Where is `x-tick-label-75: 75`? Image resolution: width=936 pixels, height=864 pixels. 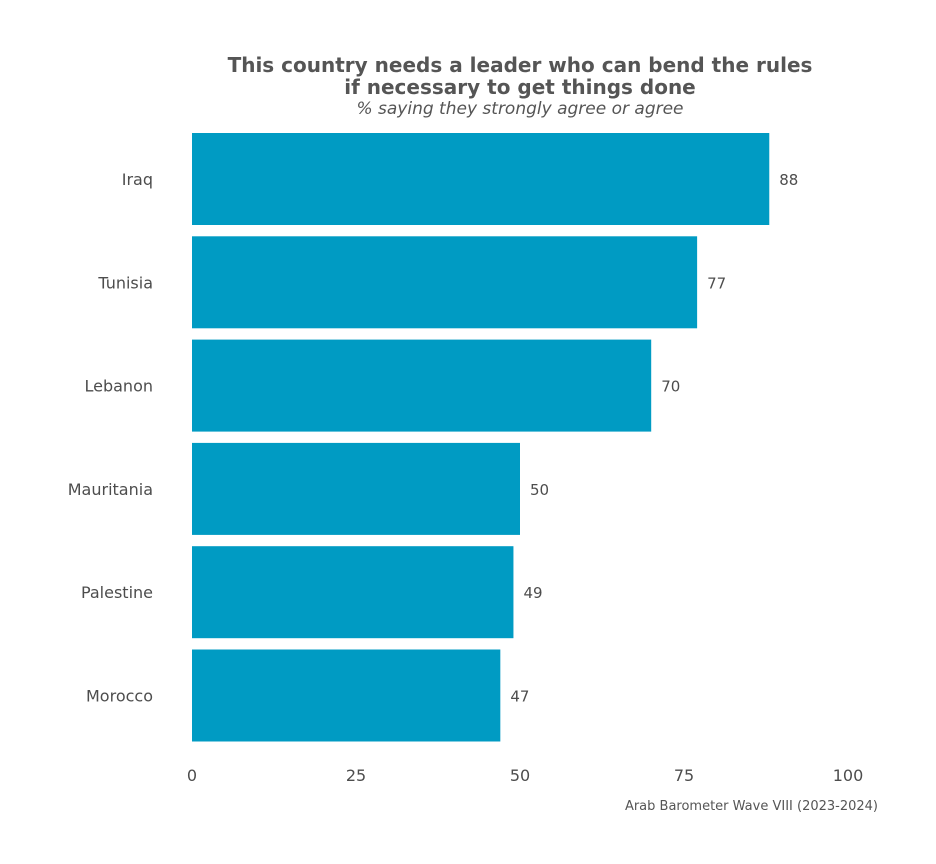 x-tick-label-75: 75 is located at coordinates (684, 775).